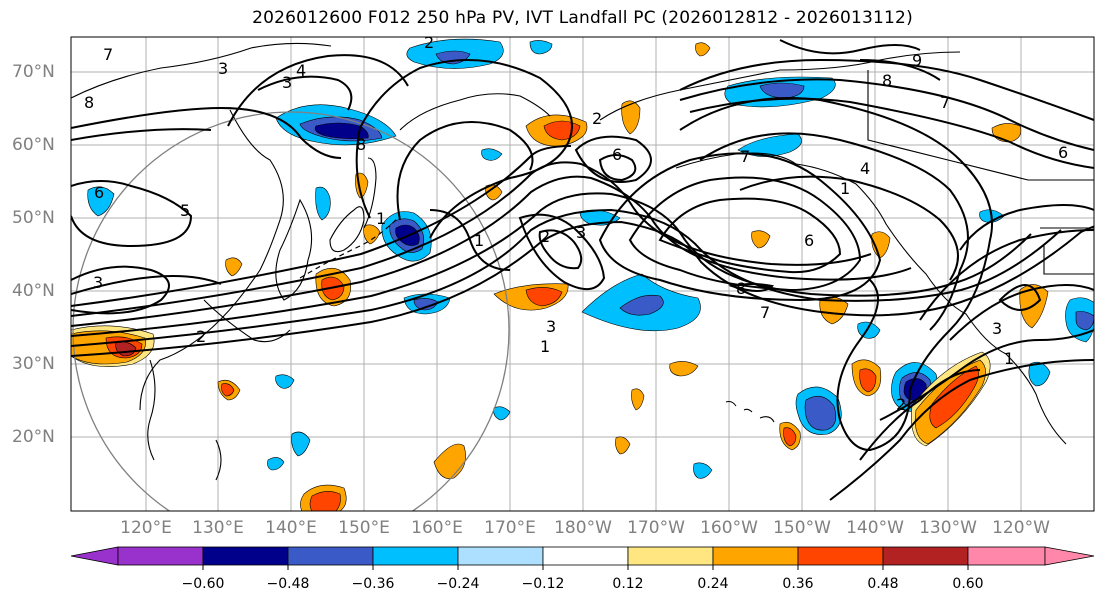 Image resolution: width=1105 pixels, height=604 pixels. What do you see at coordinates (94, 556) in the screenshot?
I see `colorbar-extend-left` at bounding box center [94, 556].